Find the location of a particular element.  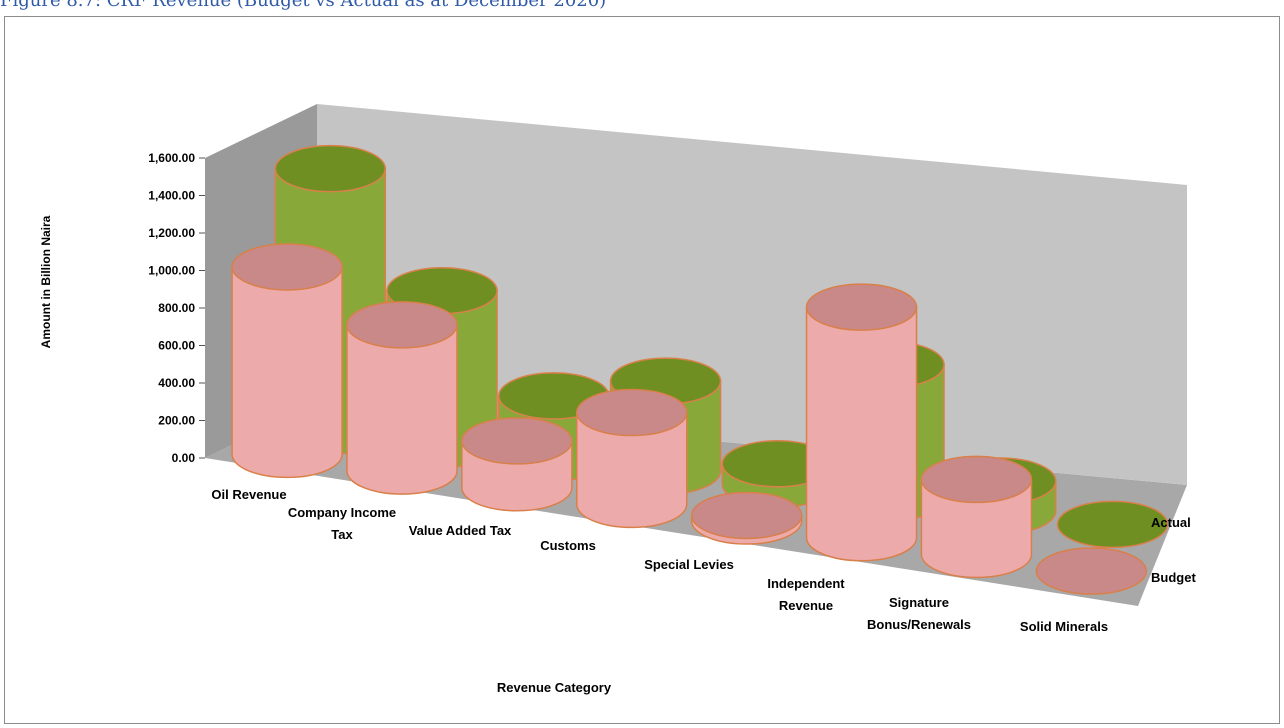

depth-axis-series-labels: Budget Actual is located at coordinates (1173, 550).